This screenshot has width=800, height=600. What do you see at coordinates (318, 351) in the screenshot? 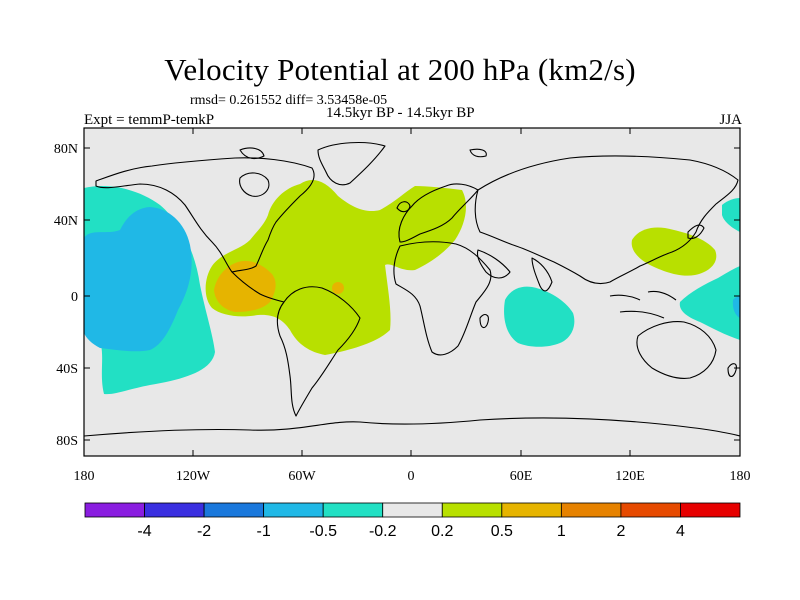
I see `coastline-south-america` at bounding box center [318, 351].